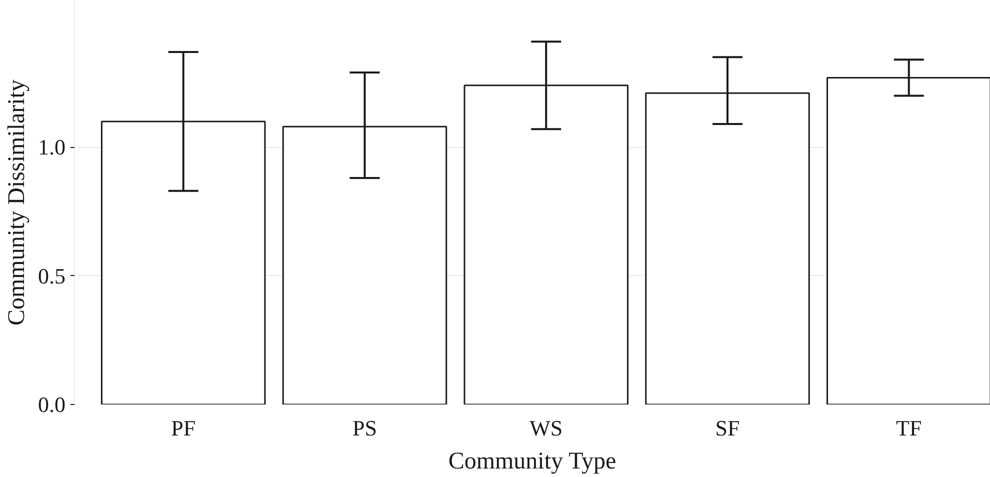  What do you see at coordinates (52, 275) in the screenshot?
I see `y-tick-label: 0.5` at bounding box center [52, 275].